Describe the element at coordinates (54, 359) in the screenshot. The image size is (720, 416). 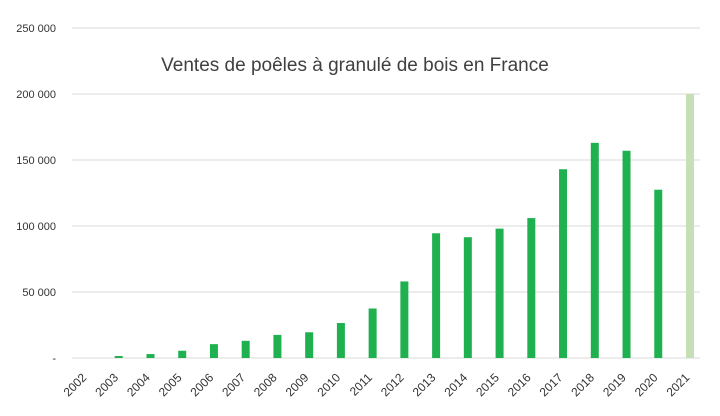
I see `y-tick-label: -` at that location.